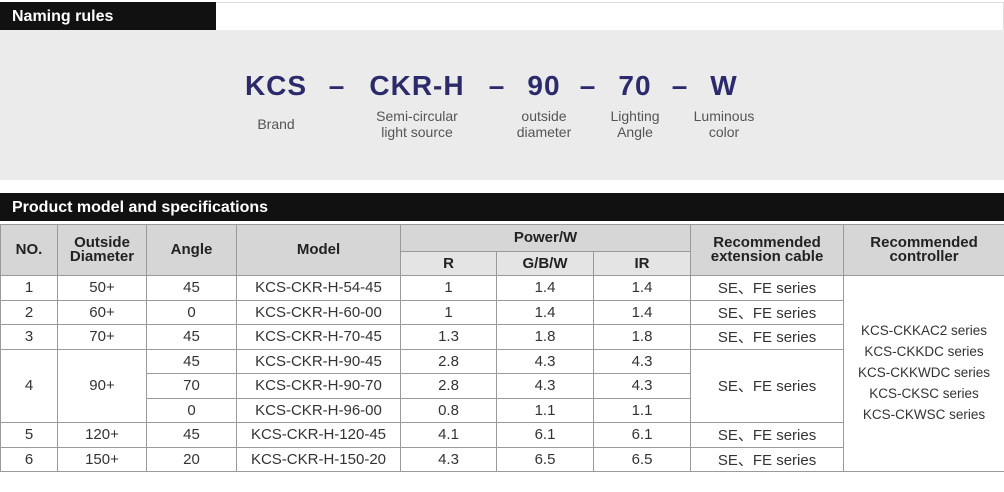 The height and width of the screenshot is (492, 1004). I want to click on table-row: 2 60+ 0 KCS-CKR-H-60-00 1 1.4 1.4 SE、FE series, so click(502, 312).